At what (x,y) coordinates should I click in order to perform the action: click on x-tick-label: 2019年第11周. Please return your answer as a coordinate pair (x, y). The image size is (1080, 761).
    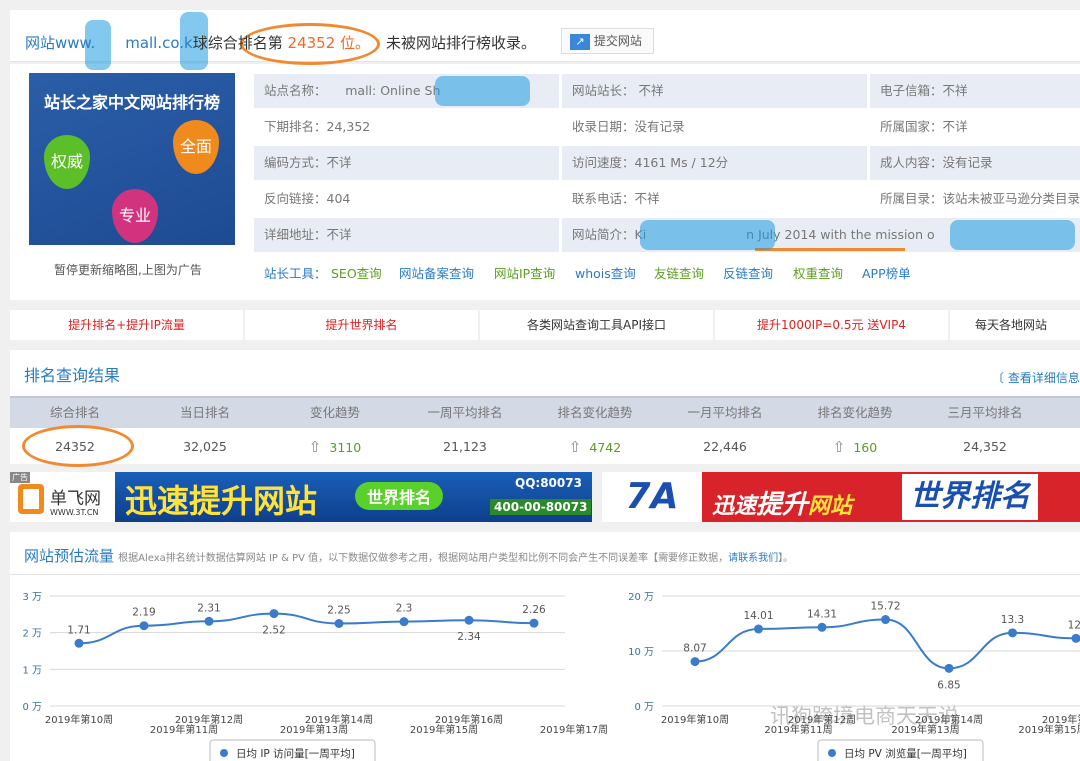
    Looking at the image, I should click on (184, 729).